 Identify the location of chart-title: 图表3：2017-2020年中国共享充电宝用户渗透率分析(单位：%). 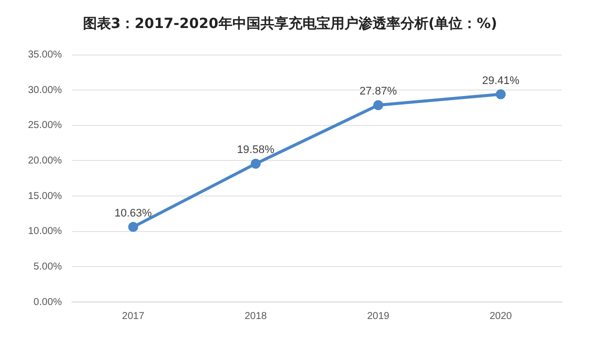
(290, 23).